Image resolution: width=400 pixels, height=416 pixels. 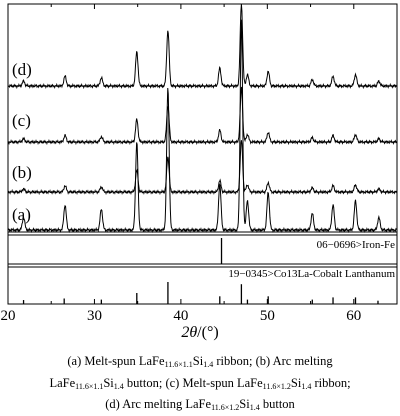 I want to click on caption-l3-b: Si, so click(x=244, y=404).